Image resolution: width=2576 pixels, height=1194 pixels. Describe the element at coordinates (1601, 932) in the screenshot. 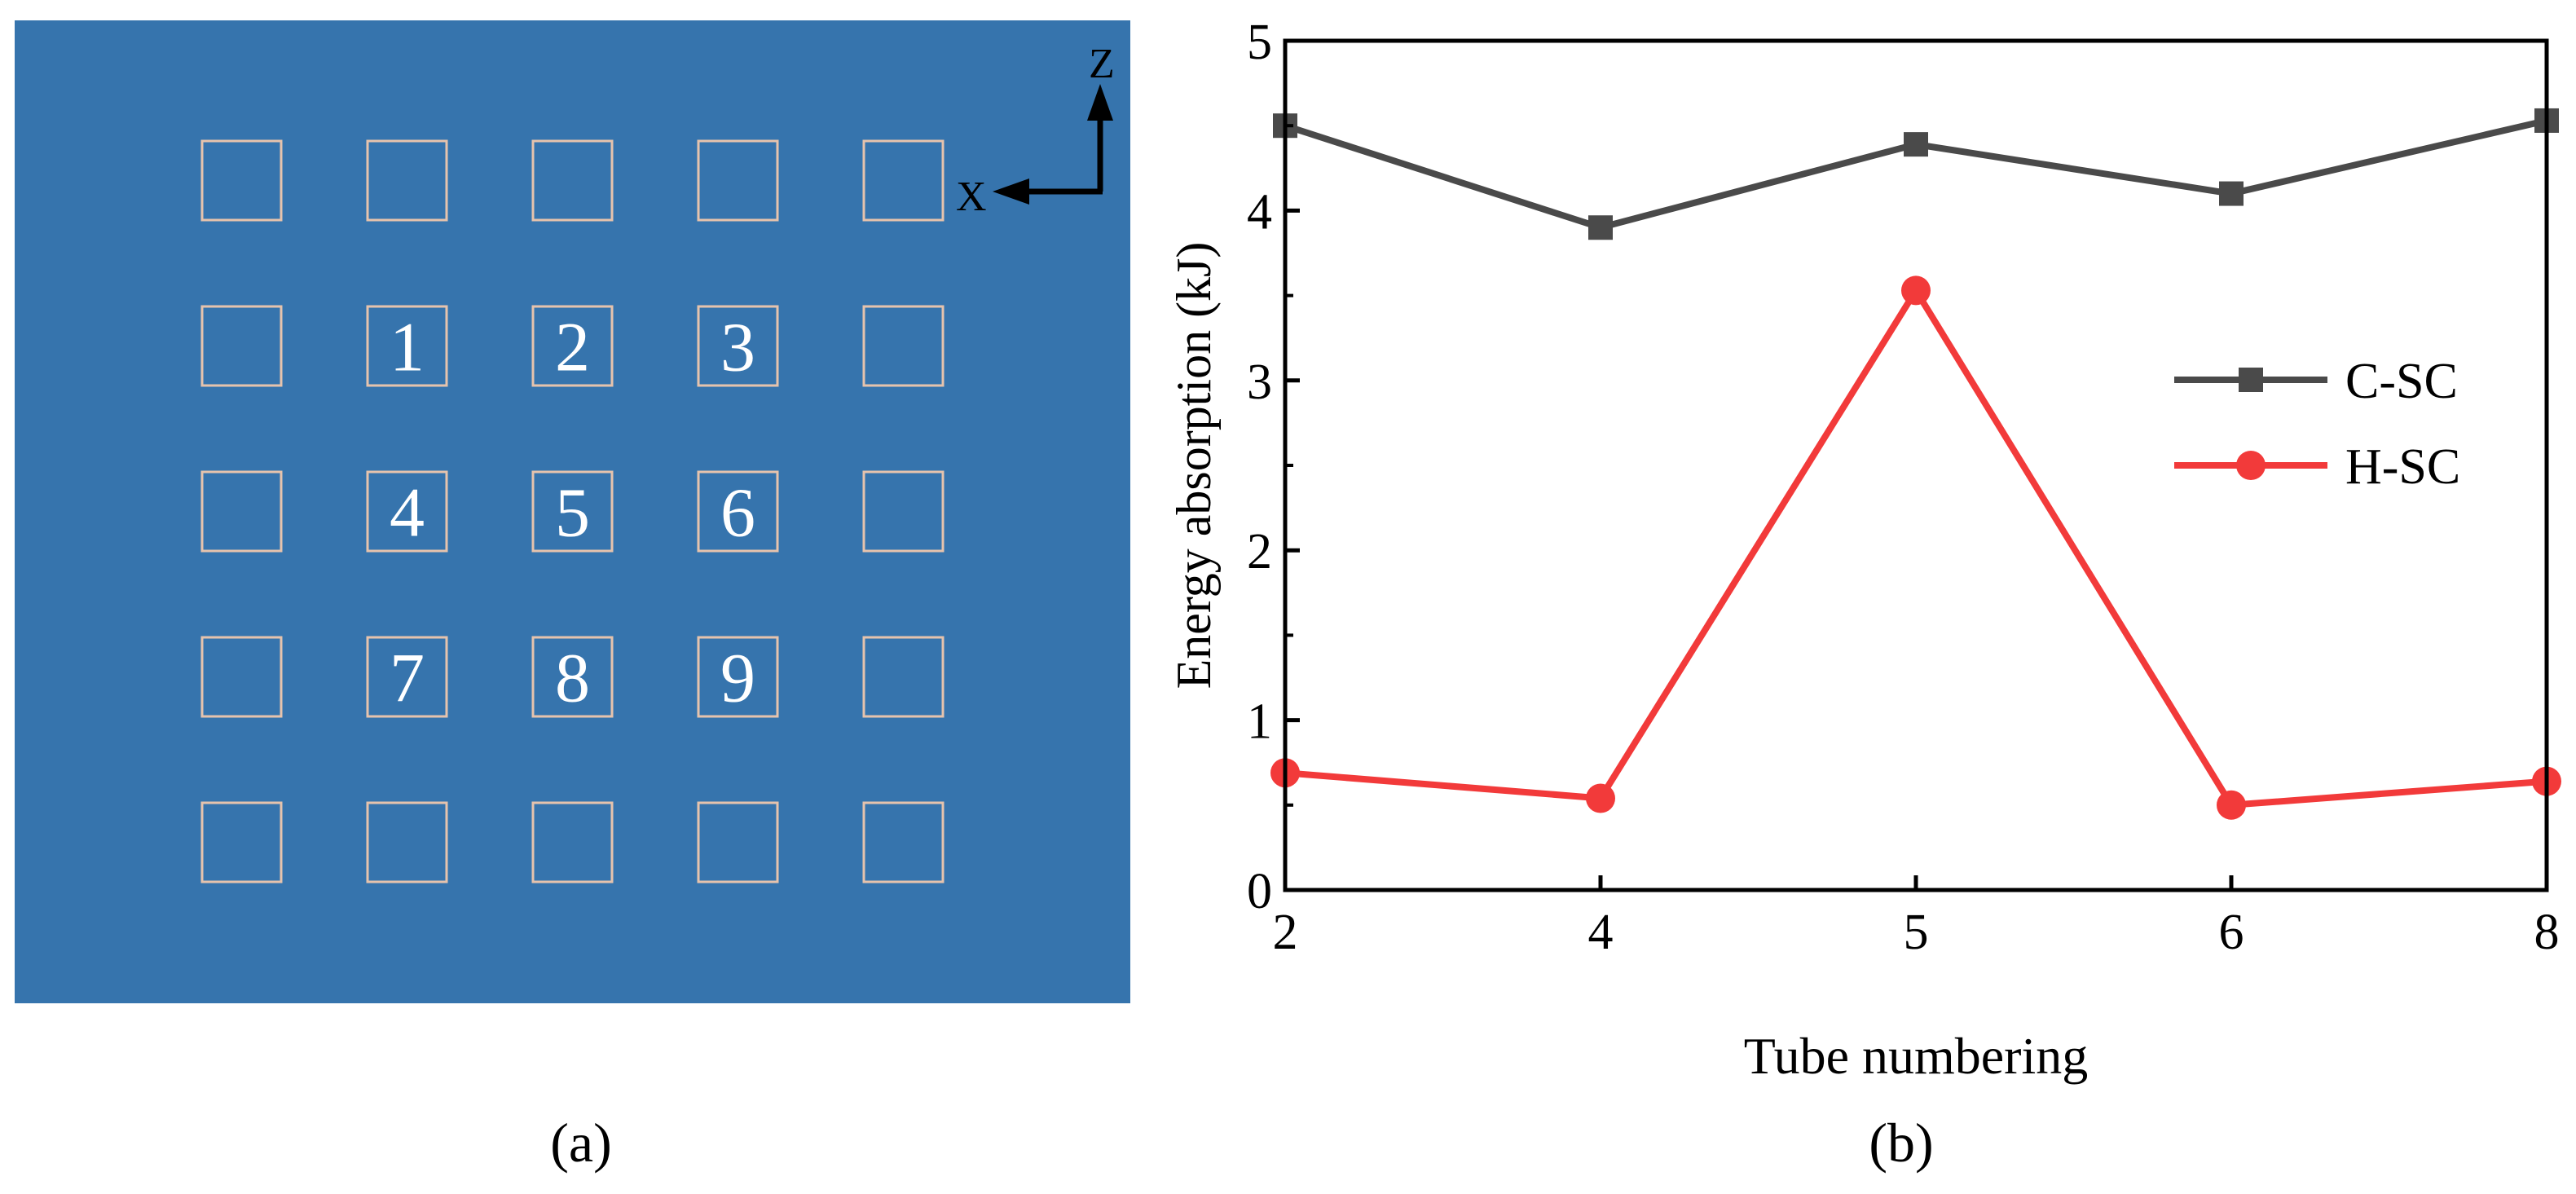

I see `x-tick-label: 4` at that location.